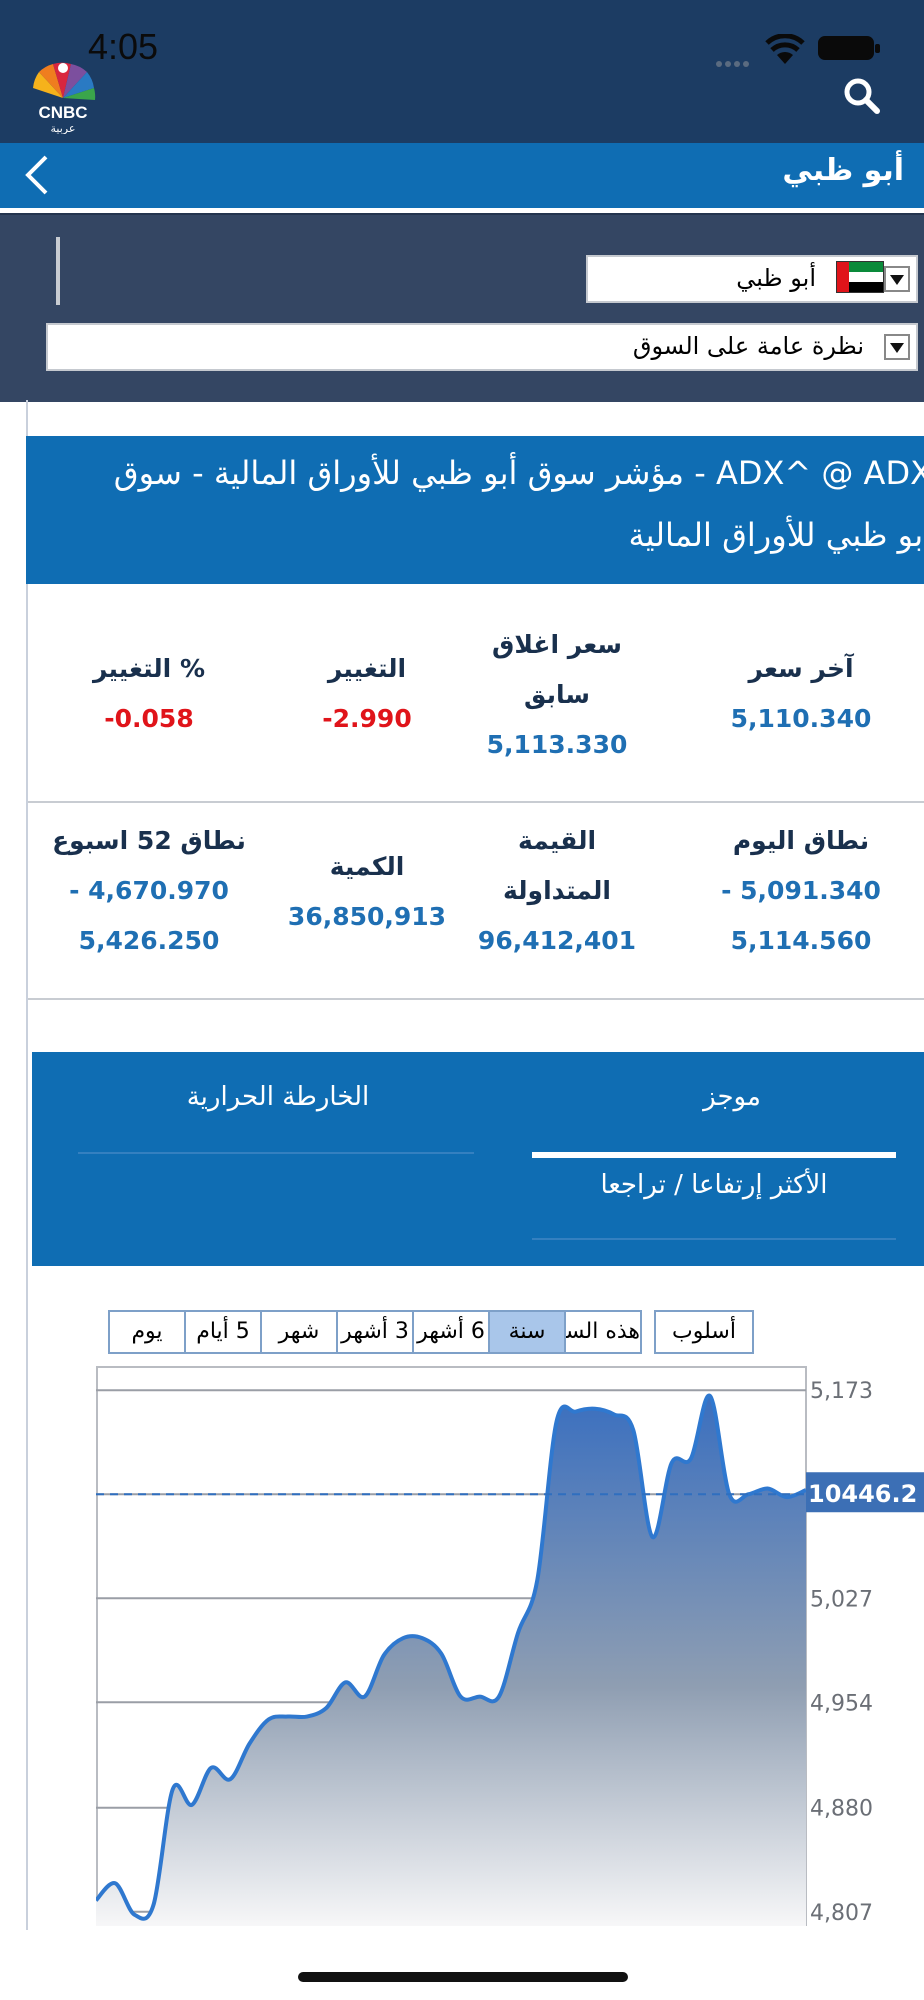 Image resolution: width=924 pixels, height=2000 pixels. Describe the element at coordinates (62, 112) in the screenshot. I see `logo-text: CNBC` at that location.